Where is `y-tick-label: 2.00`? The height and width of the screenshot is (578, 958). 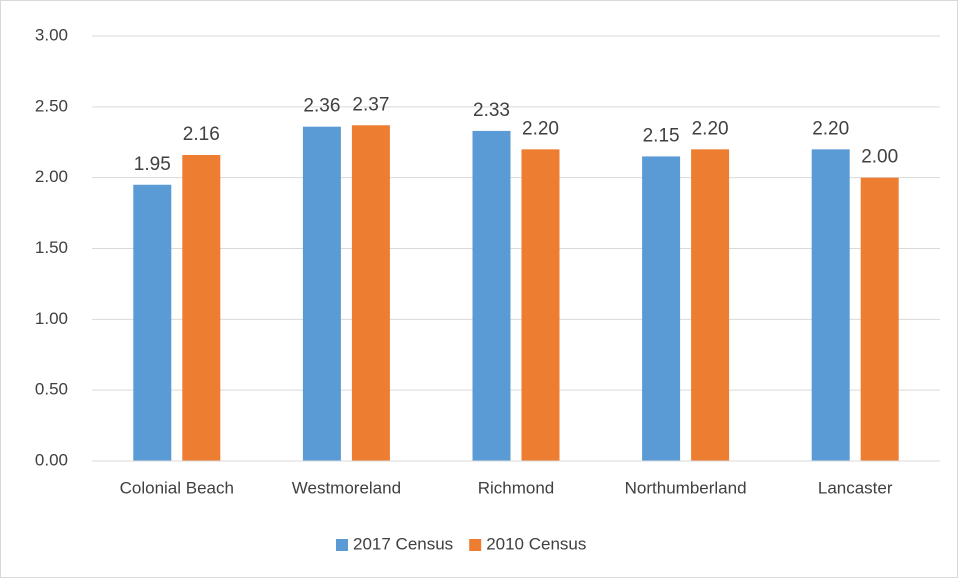 y-tick-label: 2.00 is located at coordinates (51, 176).